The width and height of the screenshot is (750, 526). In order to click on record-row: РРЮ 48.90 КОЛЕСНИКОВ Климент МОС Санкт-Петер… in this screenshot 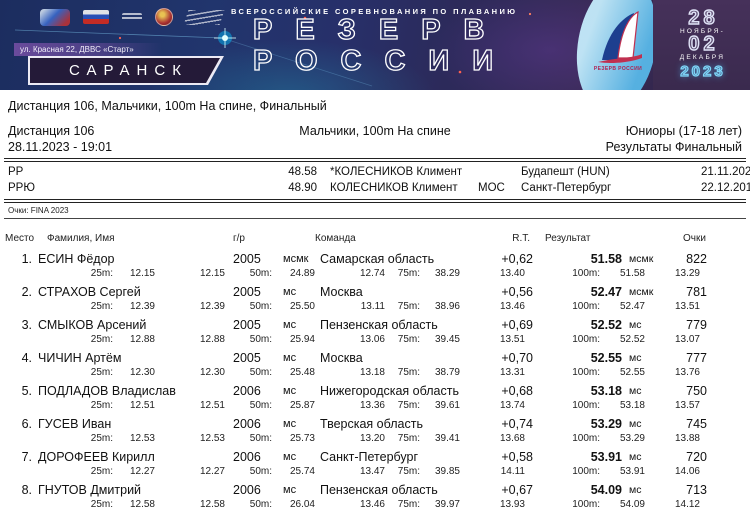, I will do `click(375, 188)`.